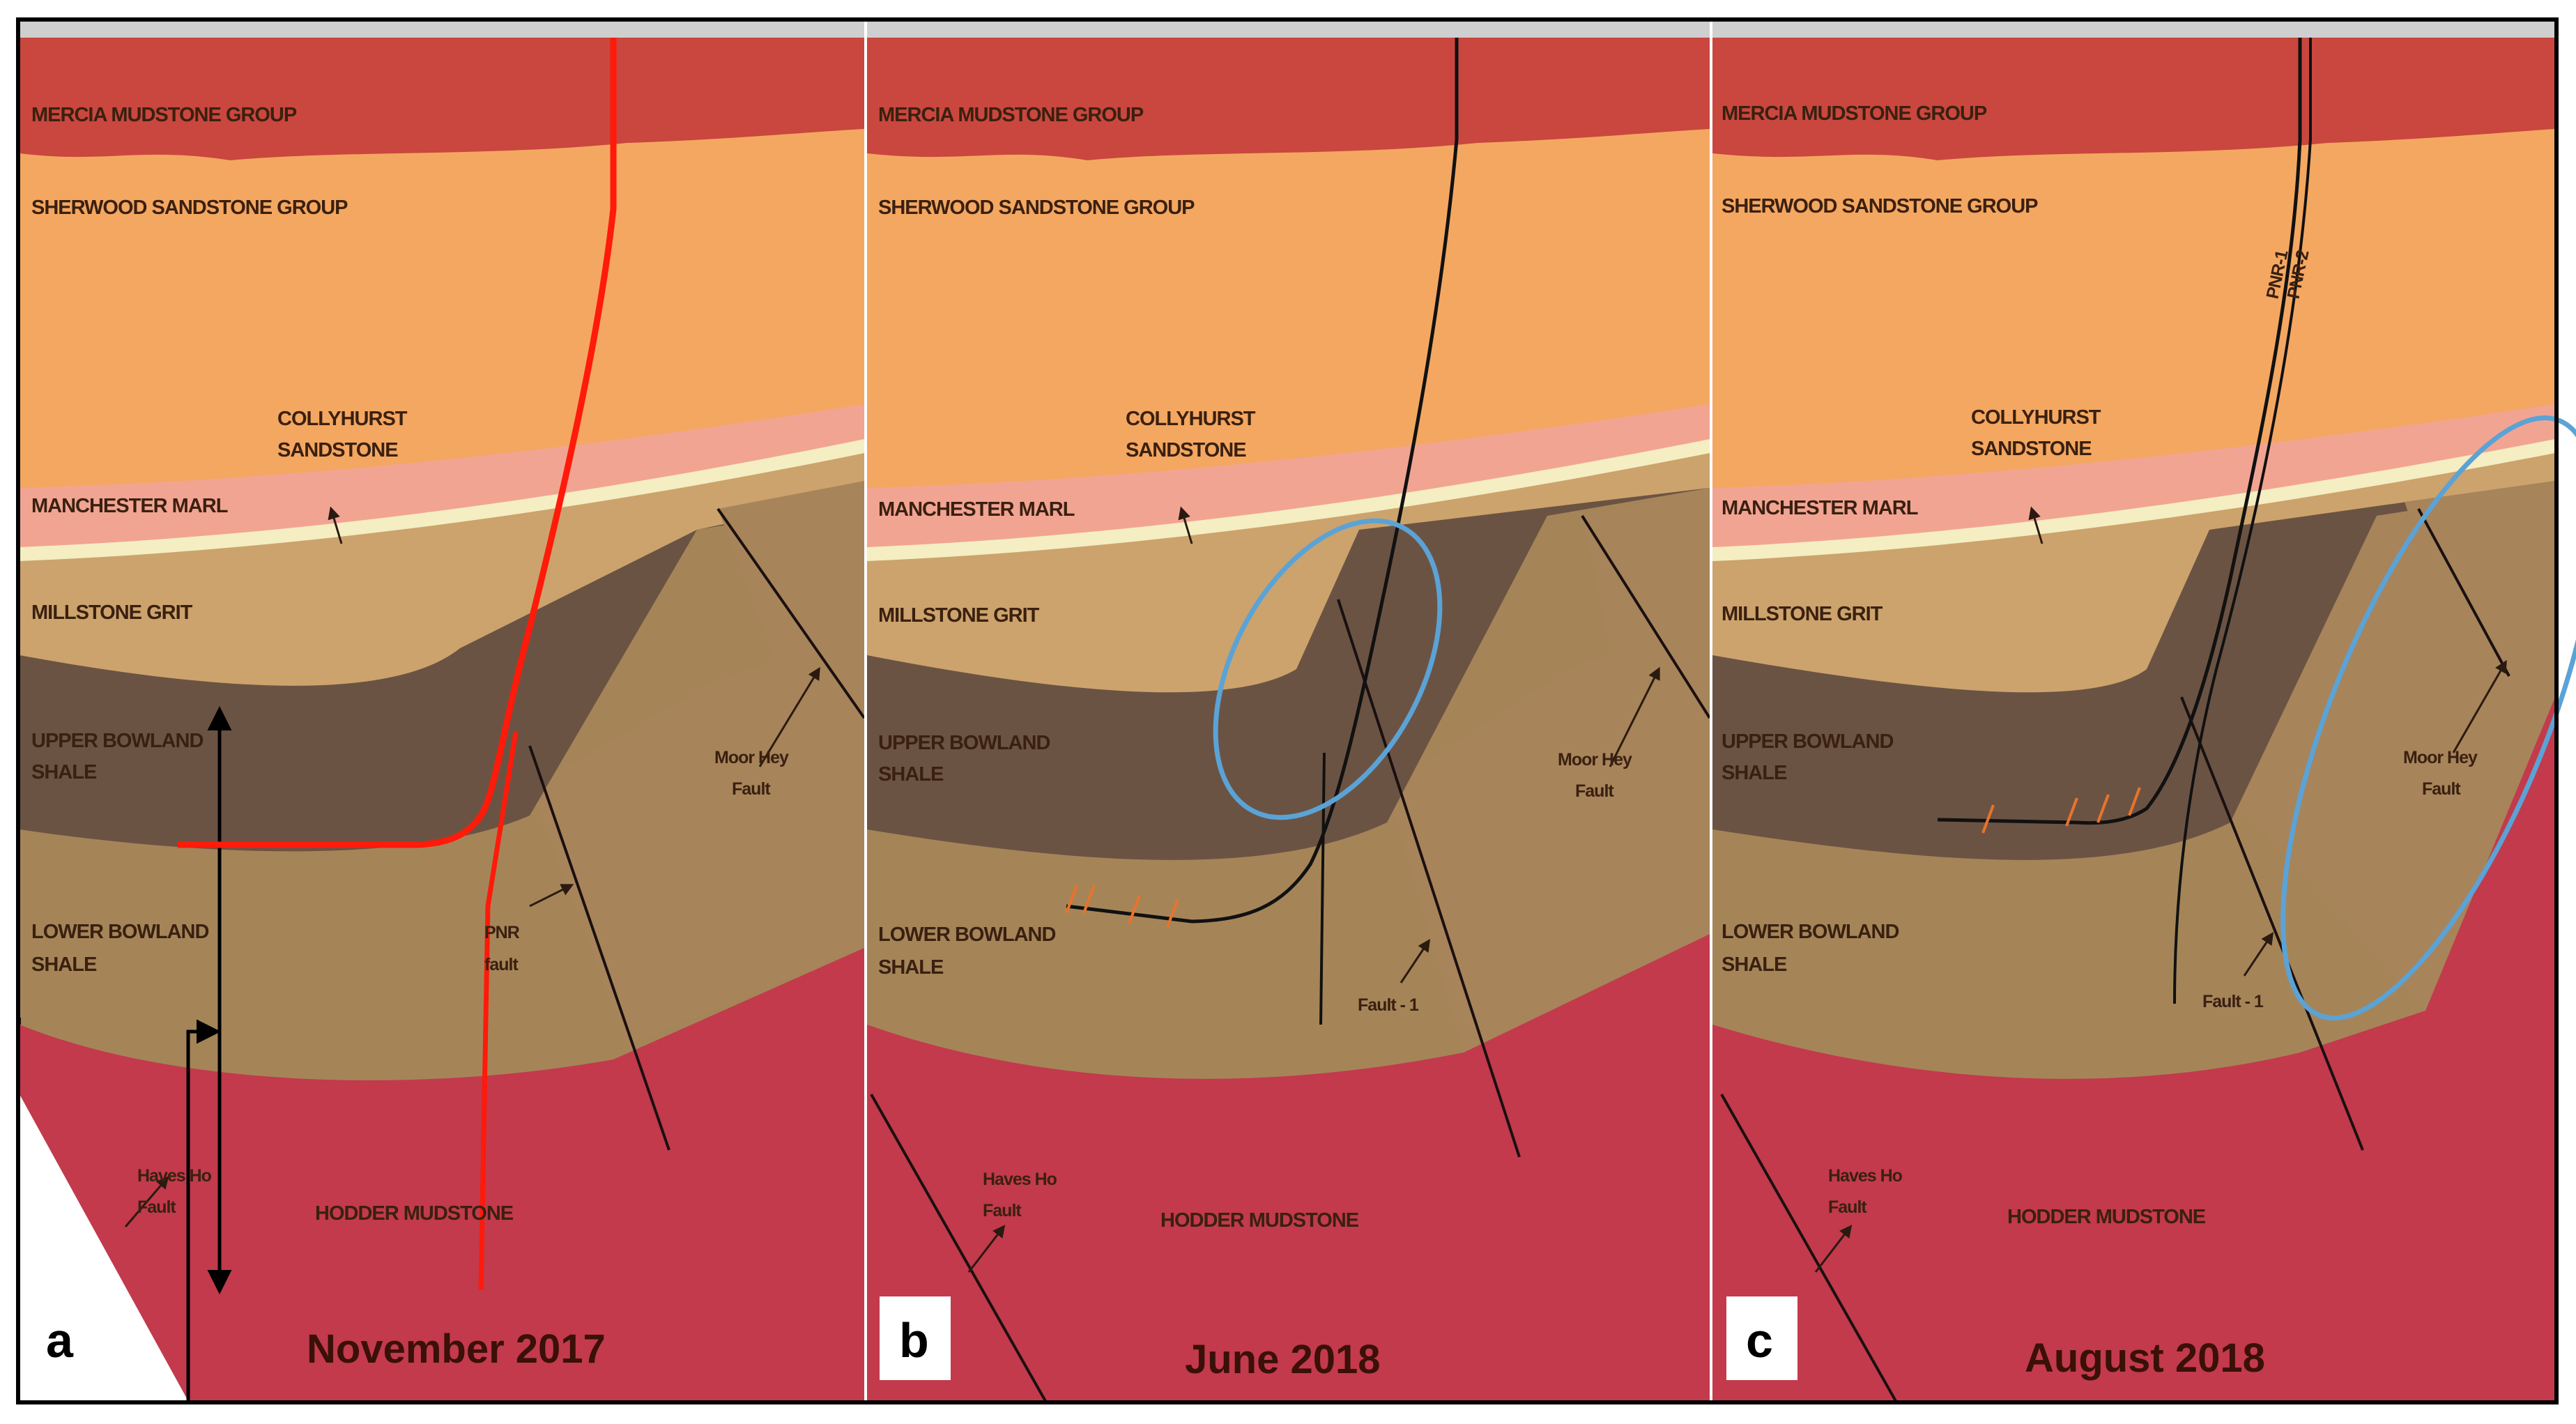  Describe the element at coordinates (502, 933) in the screenshot. I see `pnr-label-1: PNR` at that location.